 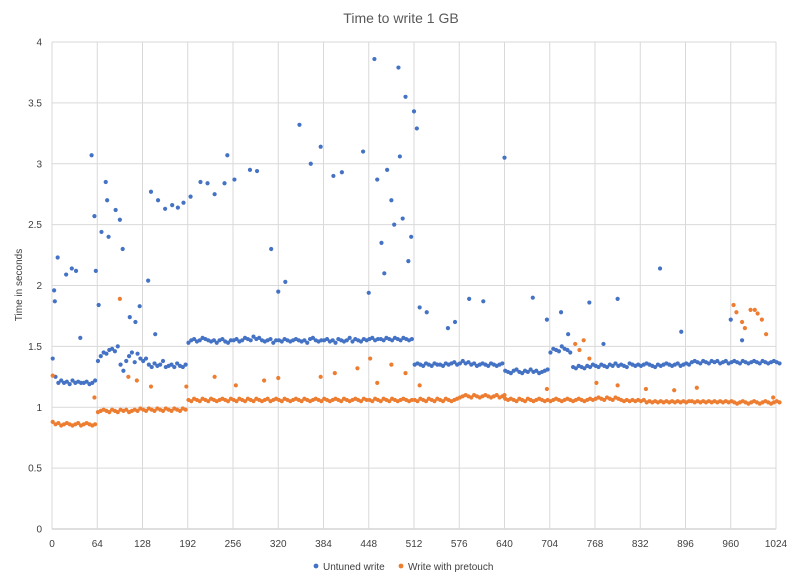 I want to click on x-tick-label: 1024, so click(x=776, y=544).